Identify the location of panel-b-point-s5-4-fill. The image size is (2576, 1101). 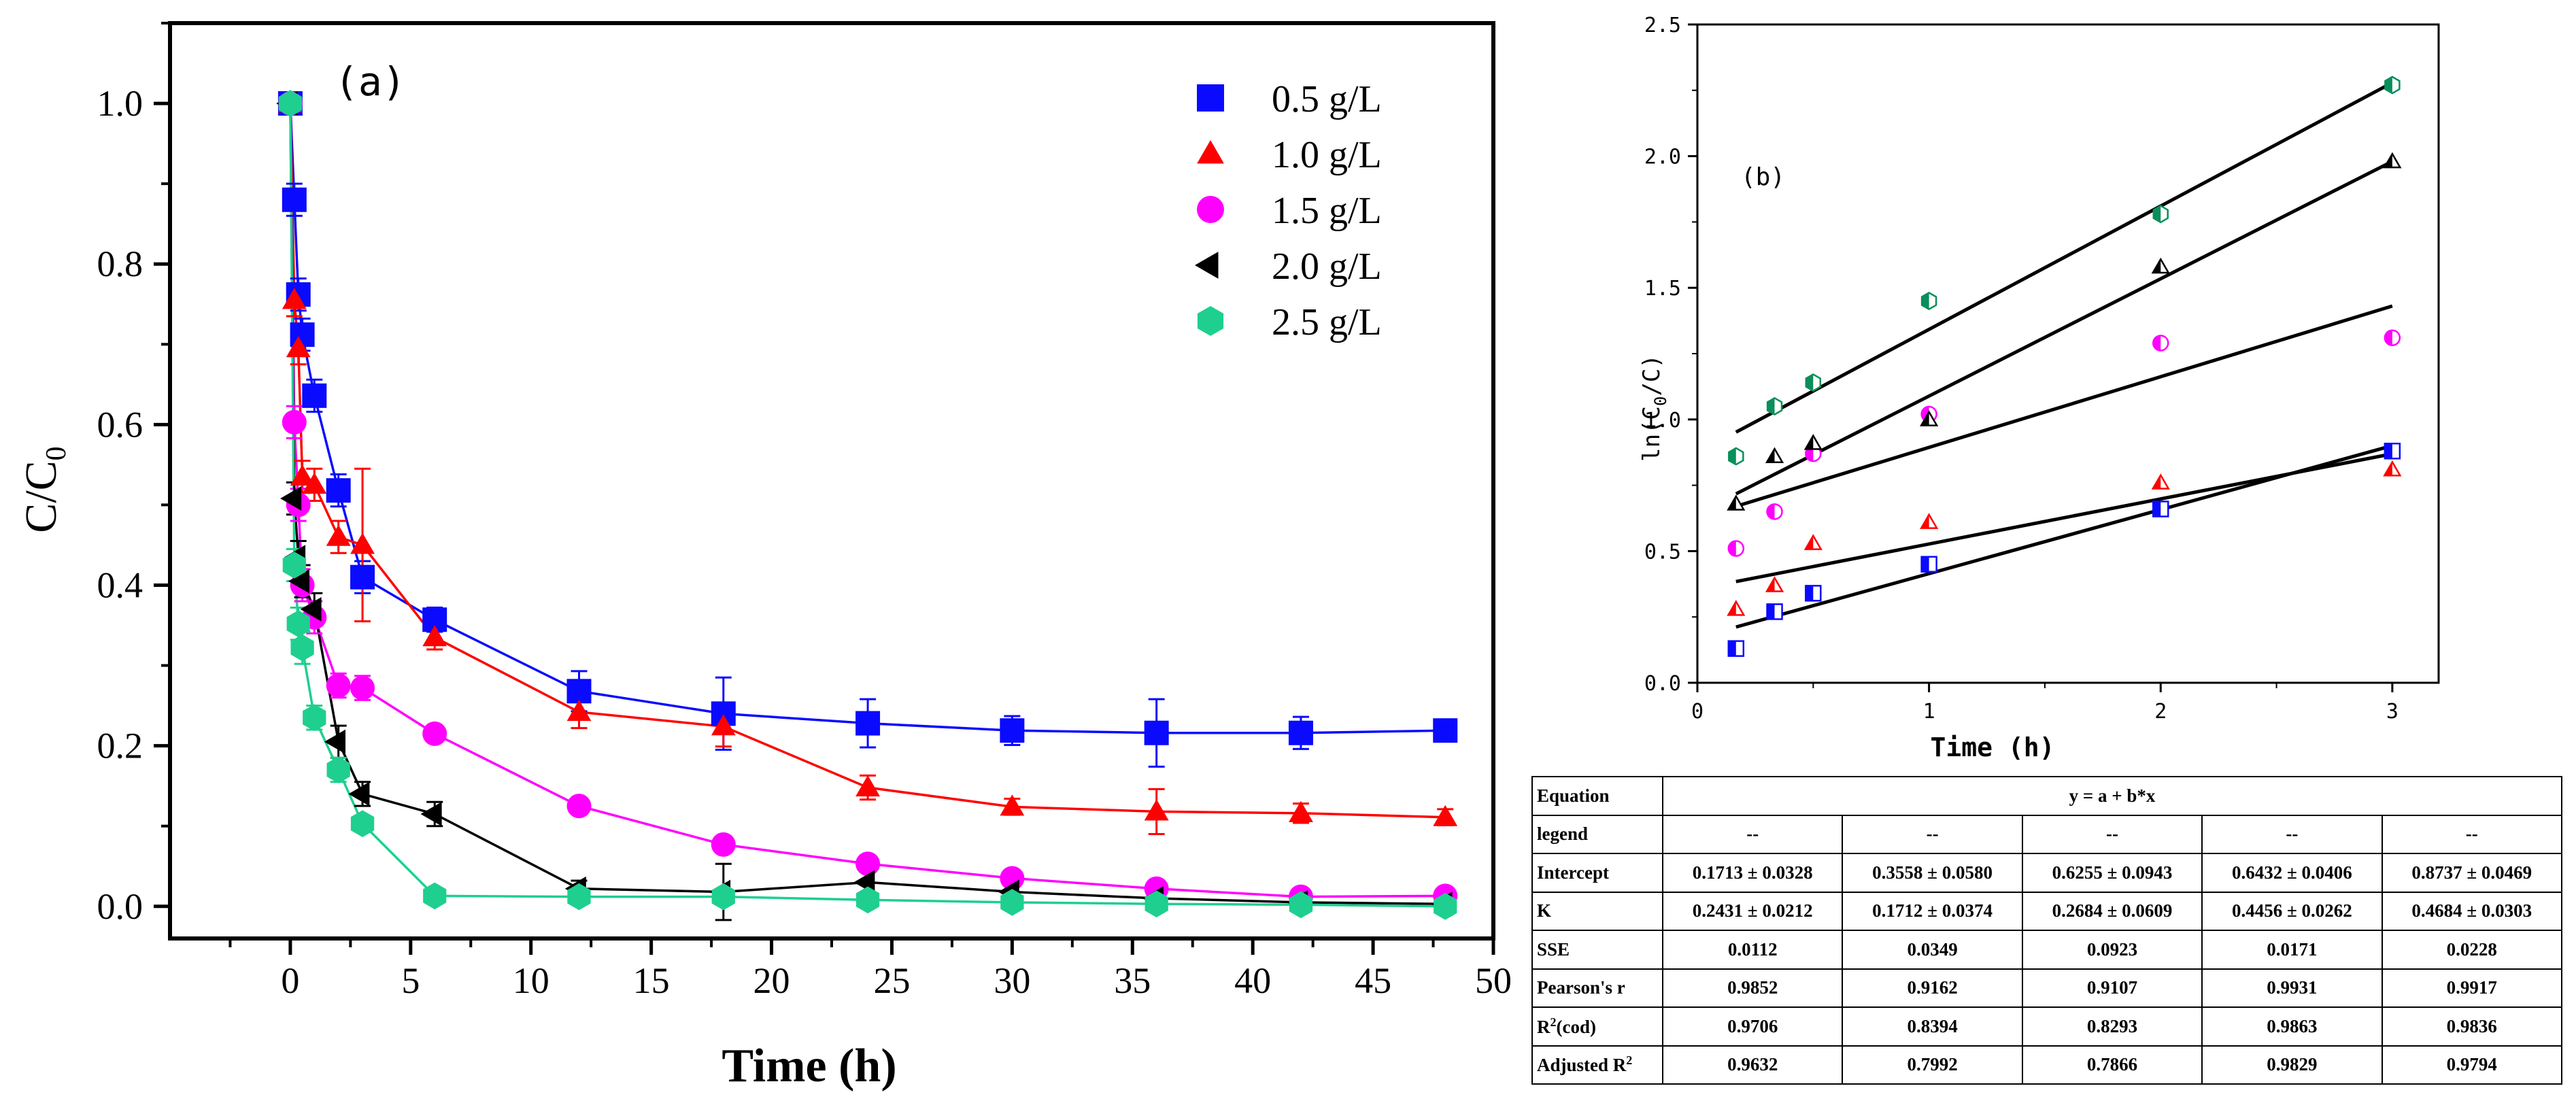
(1925, 300).